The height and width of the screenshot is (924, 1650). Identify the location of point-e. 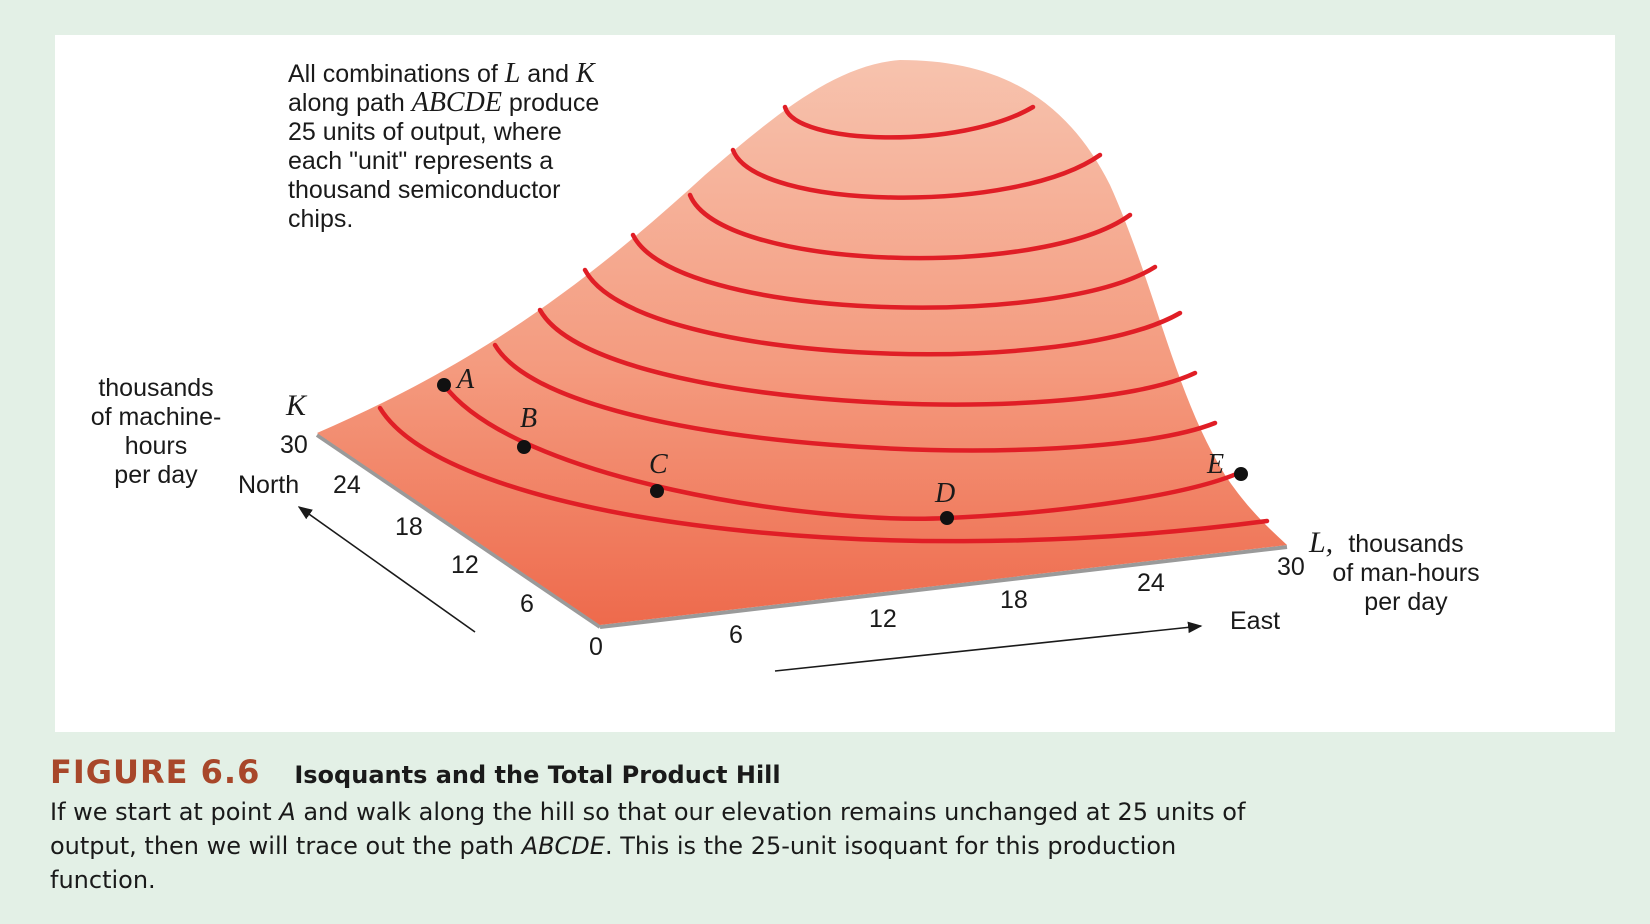
(1241, 474).